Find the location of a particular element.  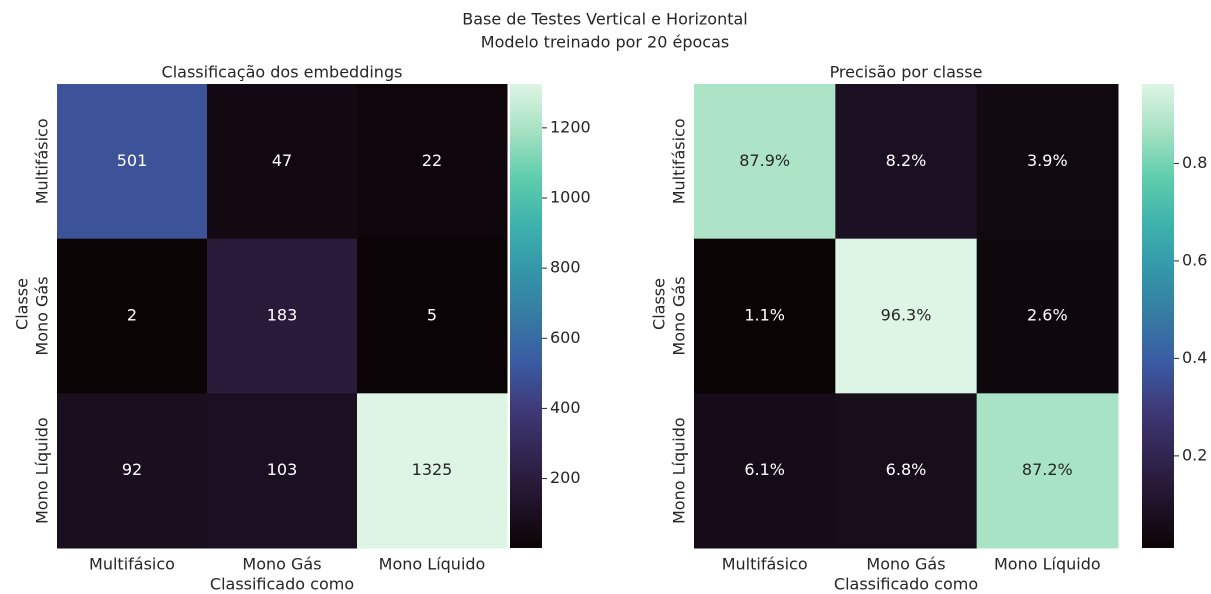

cell-label: 183 is located at coordinates (282, 315).